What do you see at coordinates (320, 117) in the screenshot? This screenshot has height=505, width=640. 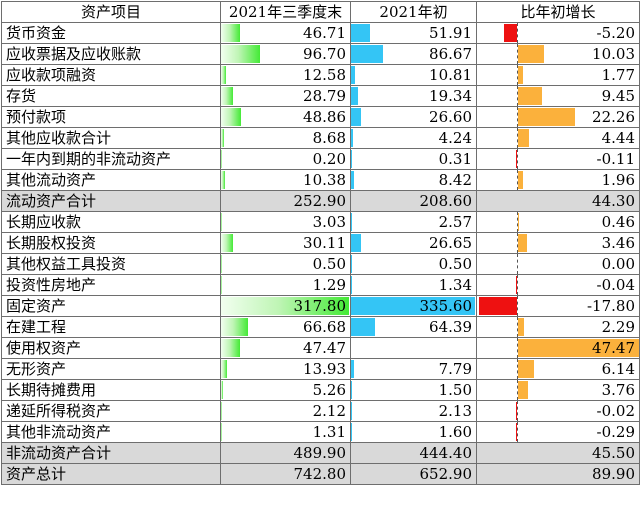 I see `table-row: 预付款项 48.86 26.60 22.26` at bounding box center [320, 117].